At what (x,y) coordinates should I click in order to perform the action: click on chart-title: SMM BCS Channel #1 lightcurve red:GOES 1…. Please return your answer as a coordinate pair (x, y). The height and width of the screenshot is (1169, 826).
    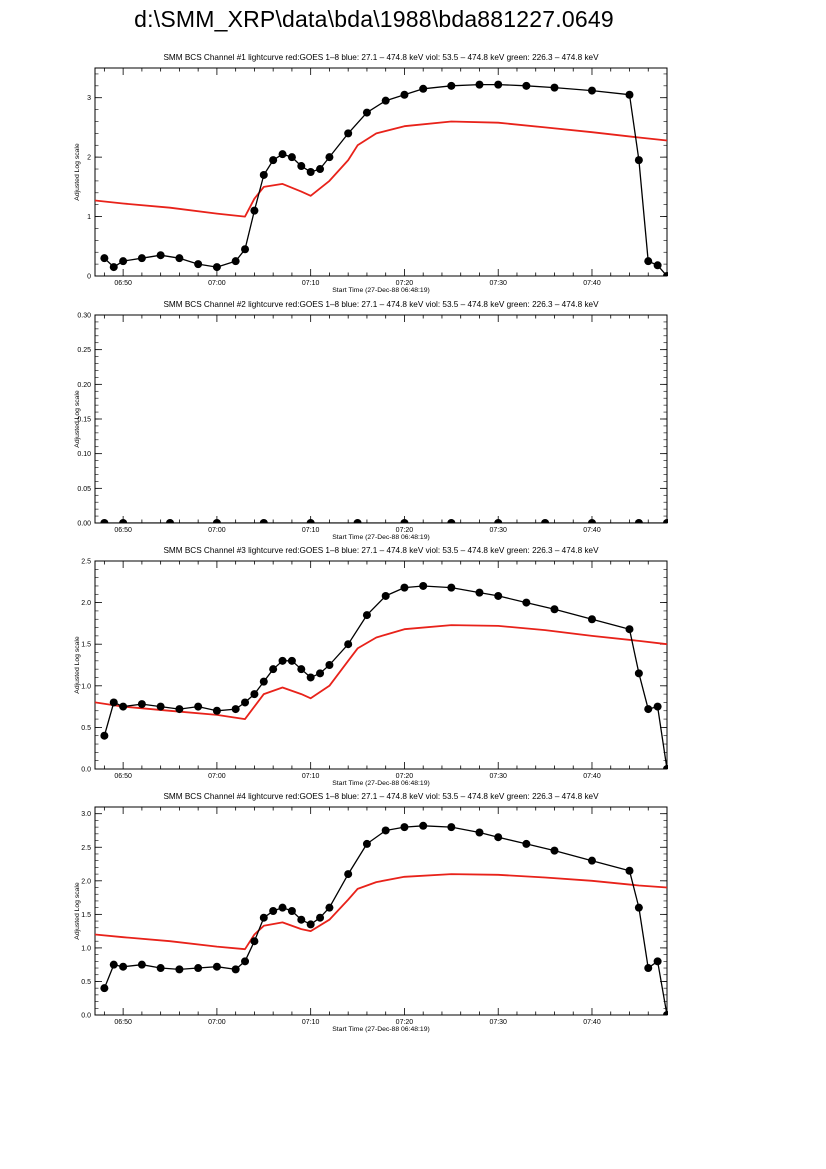
    Looking at the image, I should click on (381, 57).